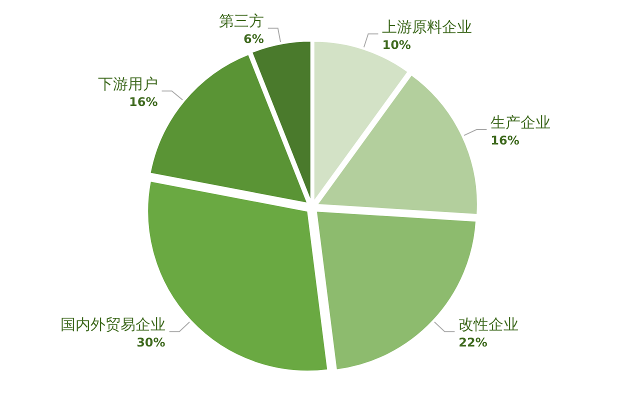  What do you see at coordinates (488, 325) in the screenshot?
I see `slice-label: 改性企业` at bounding box center [488, 325].